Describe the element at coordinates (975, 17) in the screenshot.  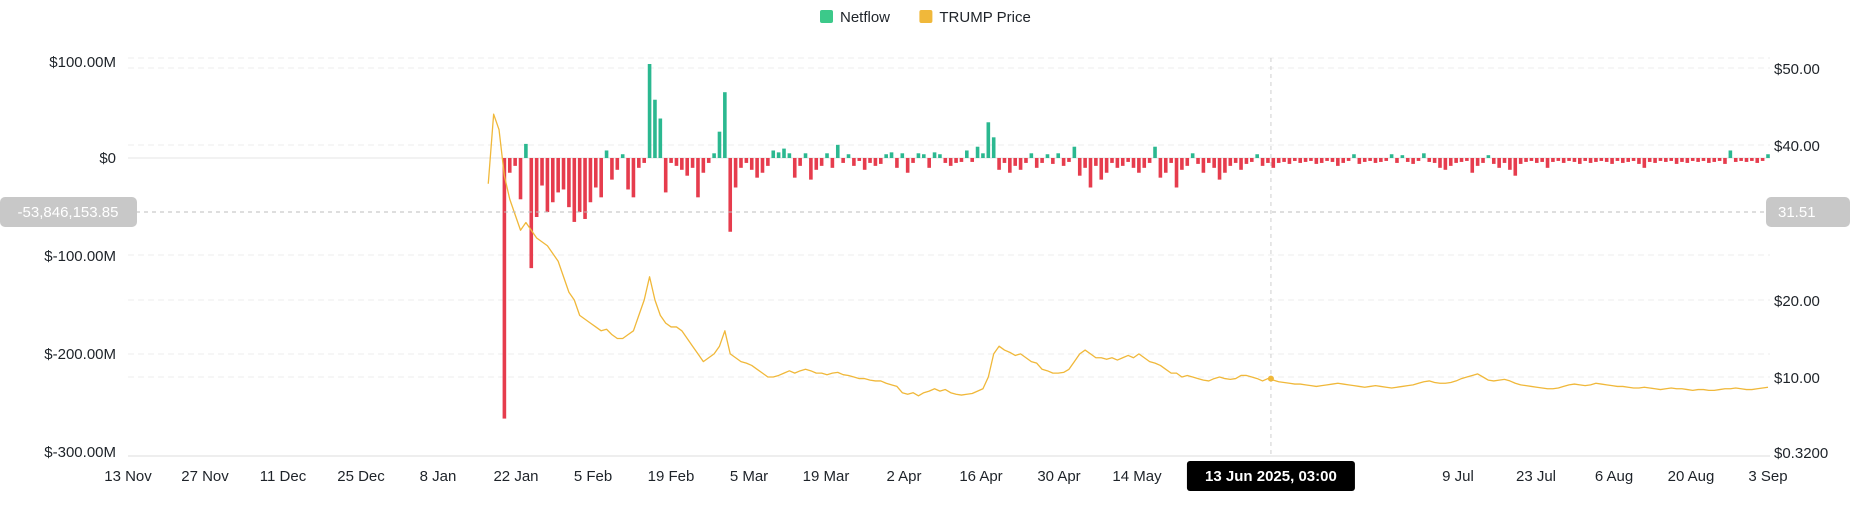
I see `legend-item: TRUMP Price` at that location.